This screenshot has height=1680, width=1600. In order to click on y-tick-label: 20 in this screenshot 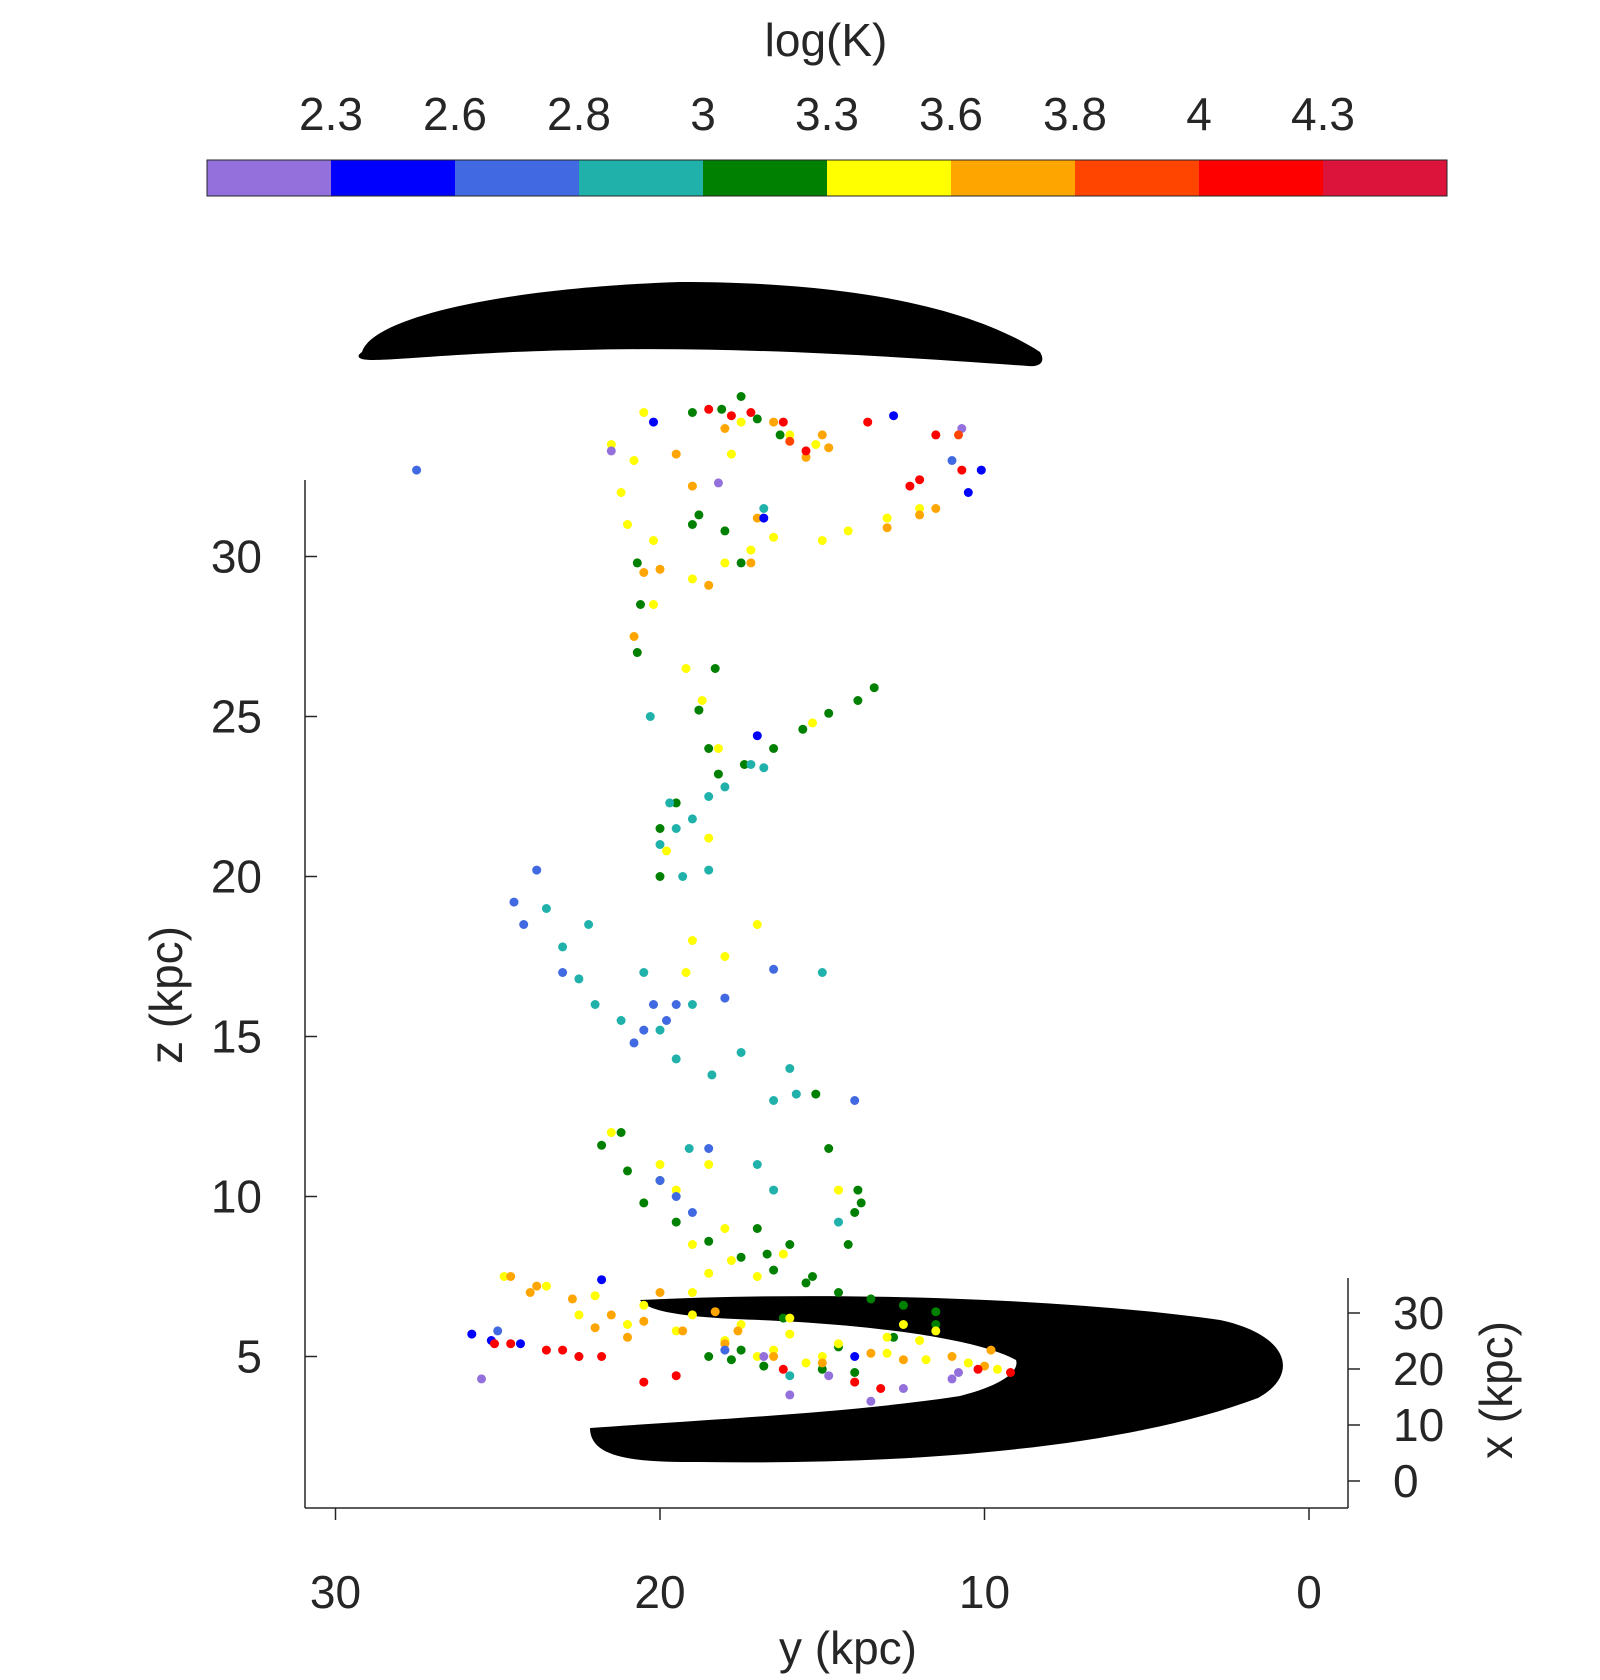, I will do `click(659, 1592)`.